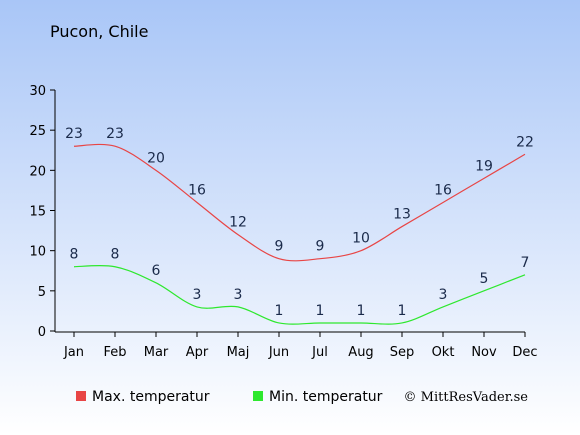 The image size is (580, 435). Describe the element at coordinates (466, 397) in the screenshot. I see `copyright-text: © MittResVader.se` at that location.